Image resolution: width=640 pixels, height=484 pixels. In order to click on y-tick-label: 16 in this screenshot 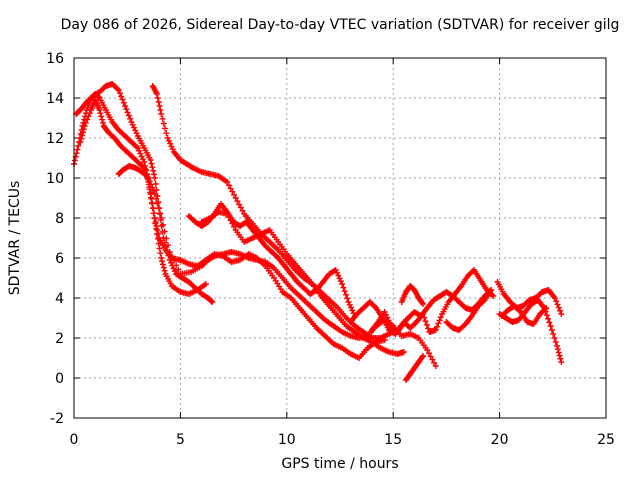, I will do `click(55, 59)`.